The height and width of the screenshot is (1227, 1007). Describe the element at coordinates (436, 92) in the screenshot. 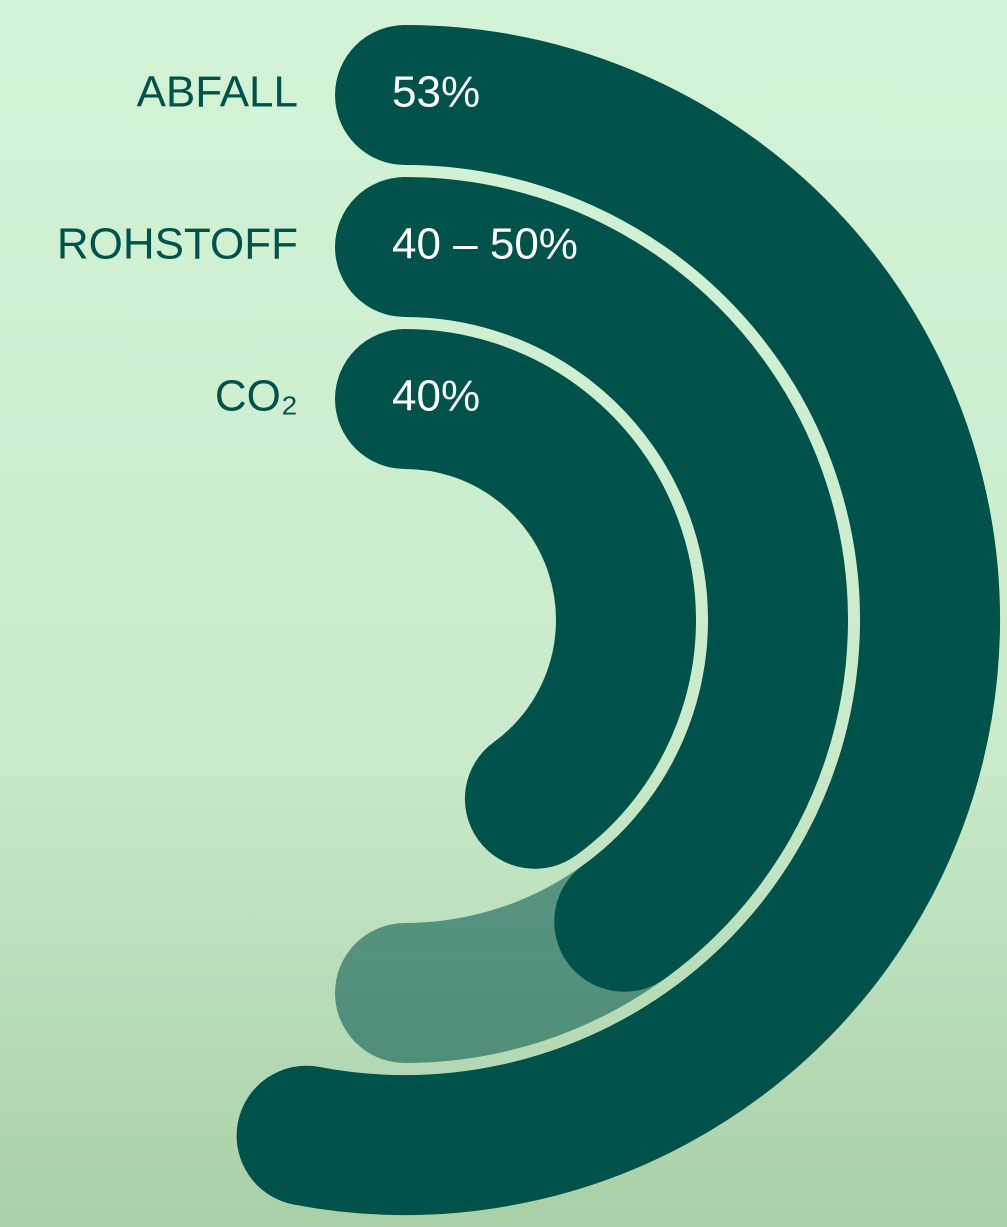

I see `value-label: 53%` at that location.